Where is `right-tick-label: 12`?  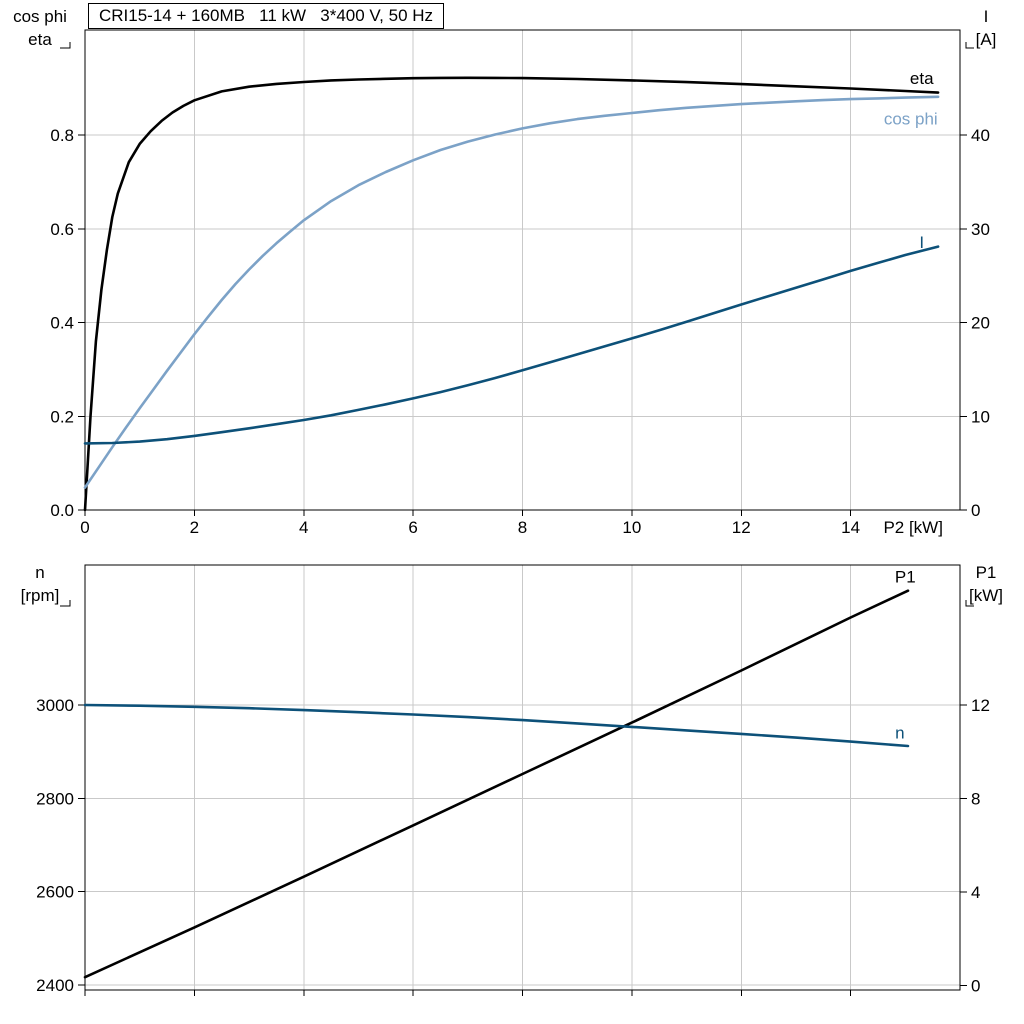 right-tick-label: 12 is located at coordinates (980, 705).